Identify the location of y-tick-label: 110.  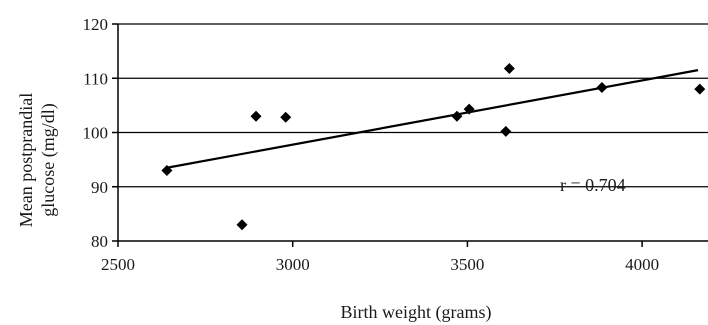
(95, 78).